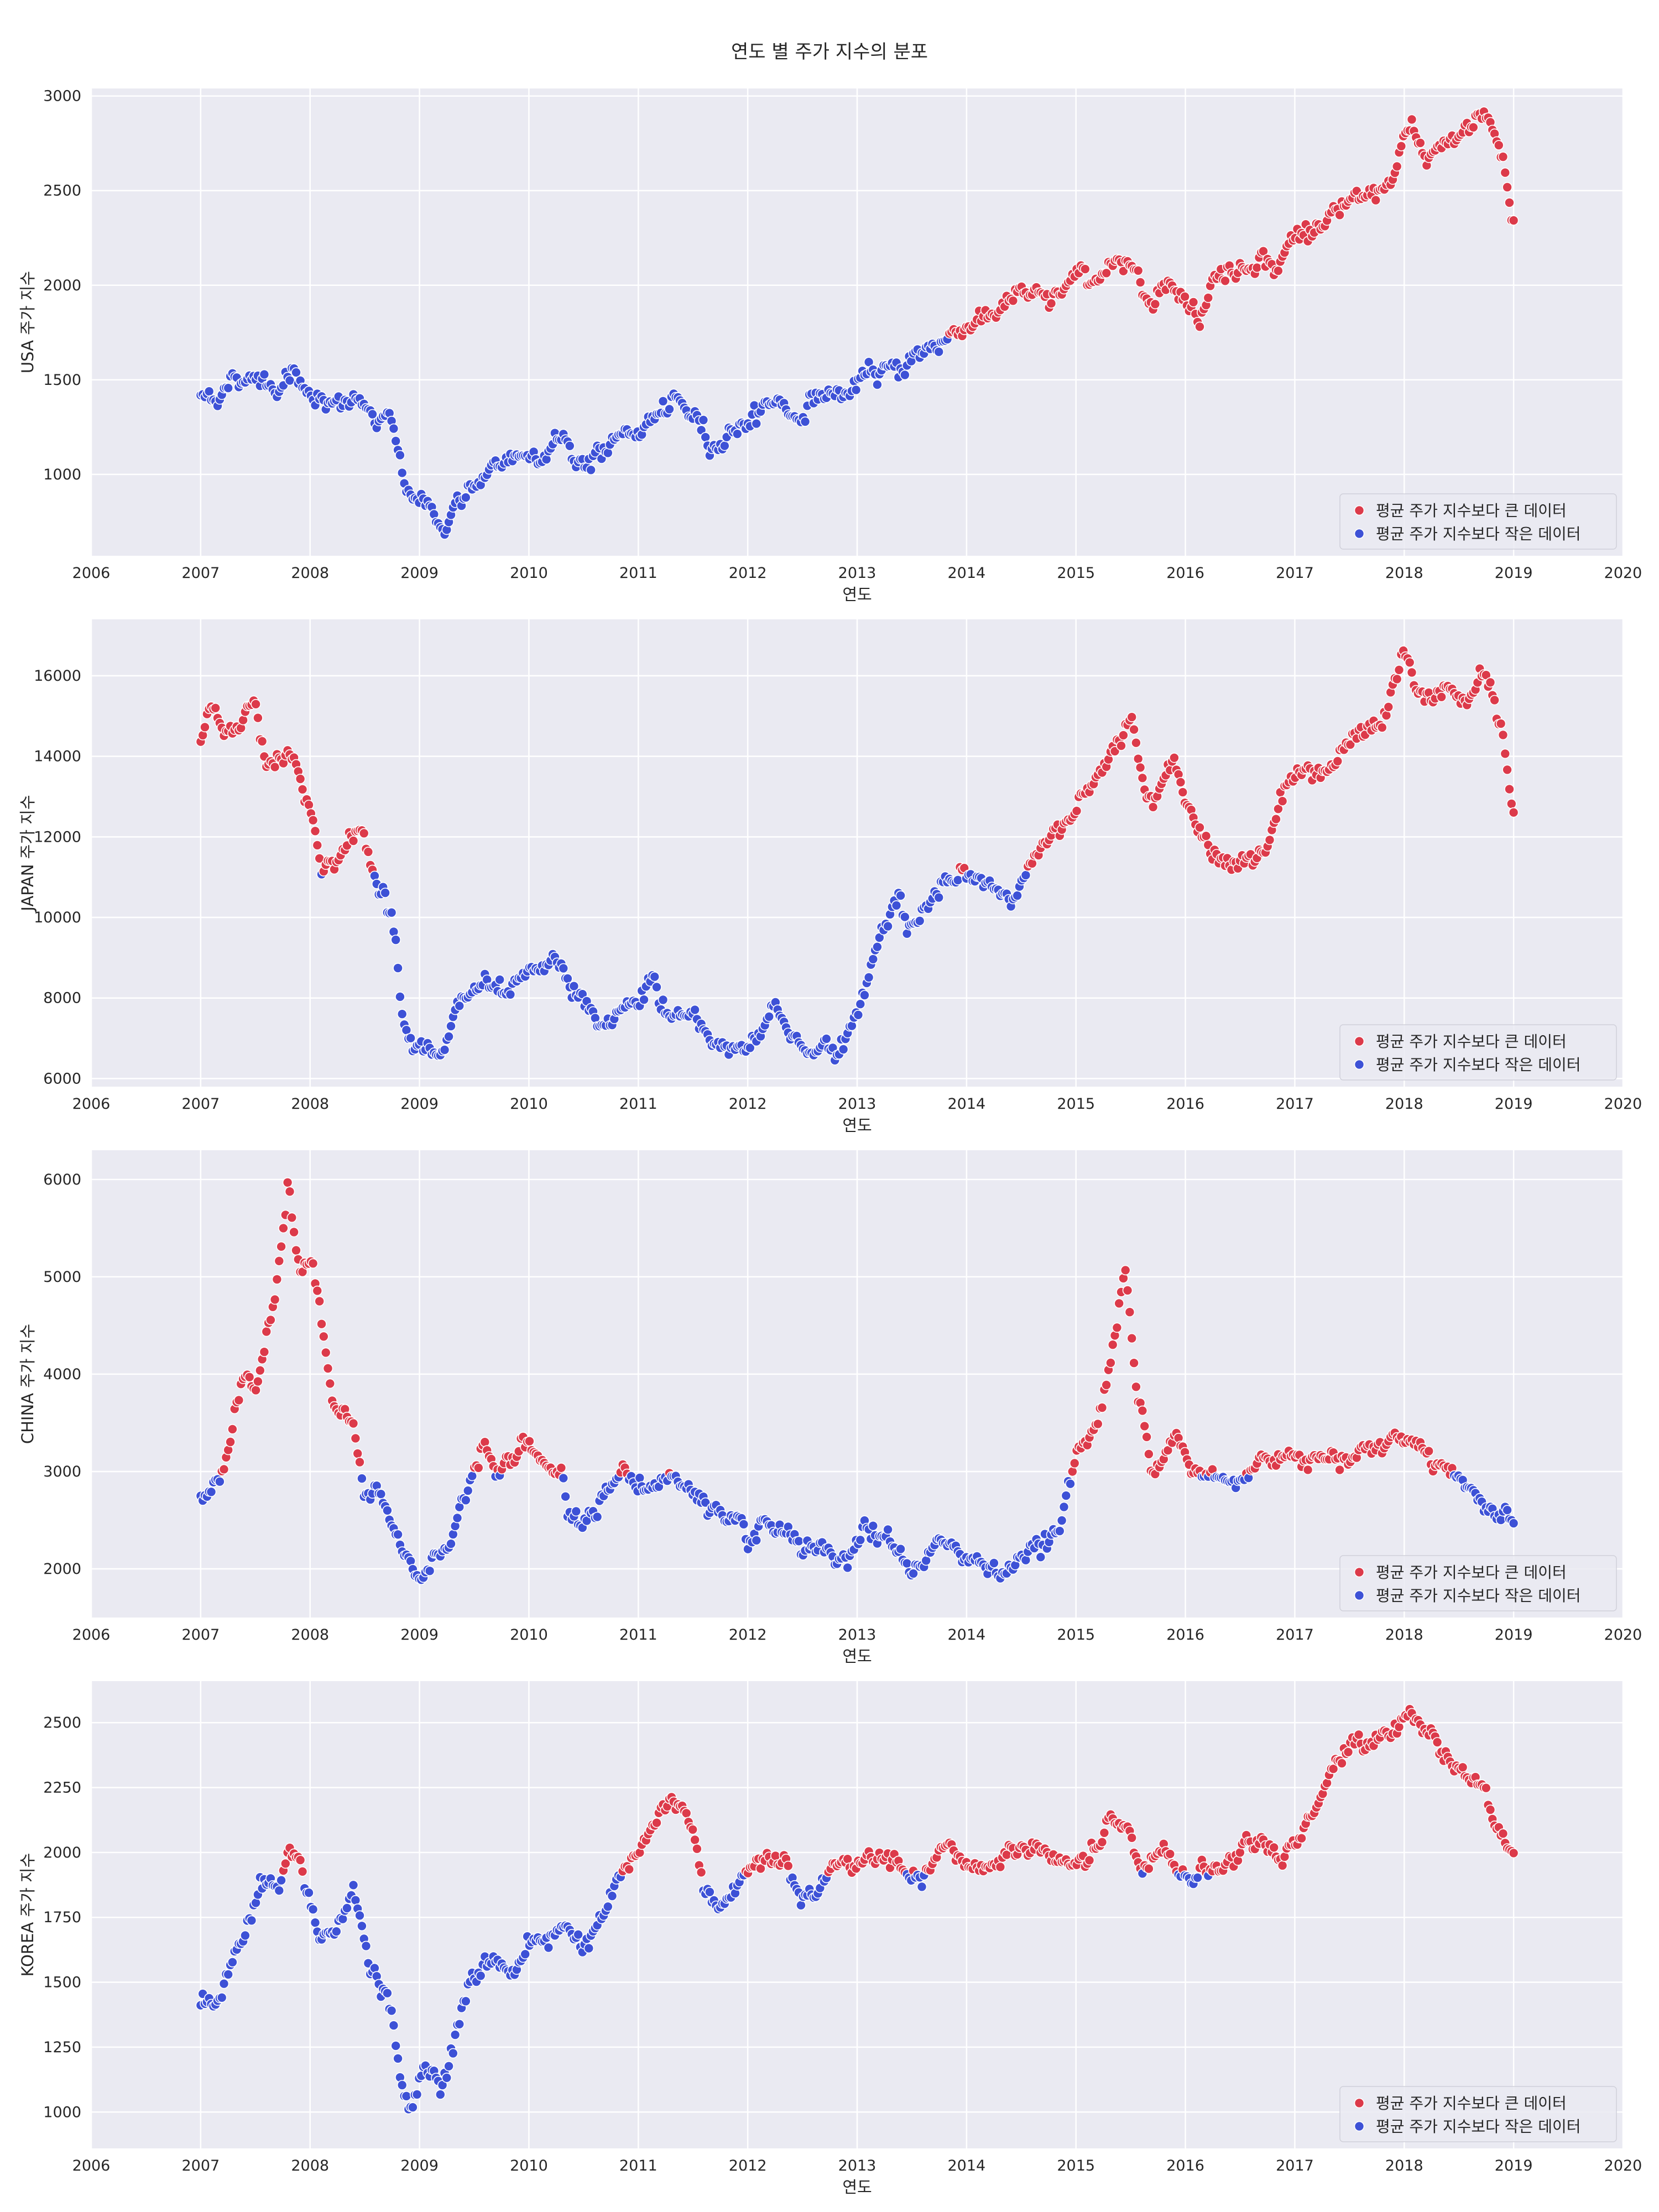 Image resolution: width=1659 pixels, height=2212 pixels. Describe the element at coordinates (857, 1910) in the screenshot. I see `data-points` at that location.